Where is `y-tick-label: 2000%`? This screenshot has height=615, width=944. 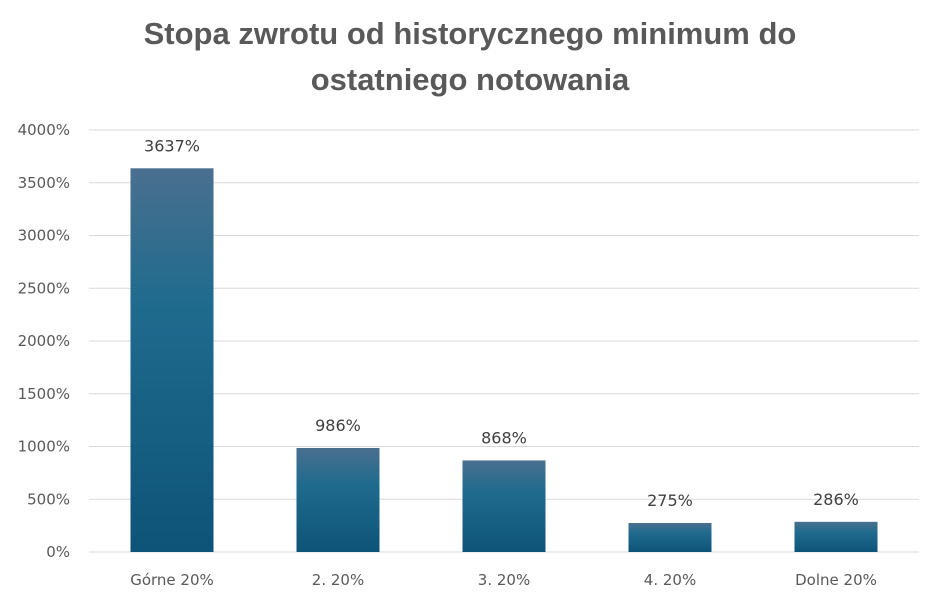
y-tick-label: 2000% is located at coordinates (44, 341).